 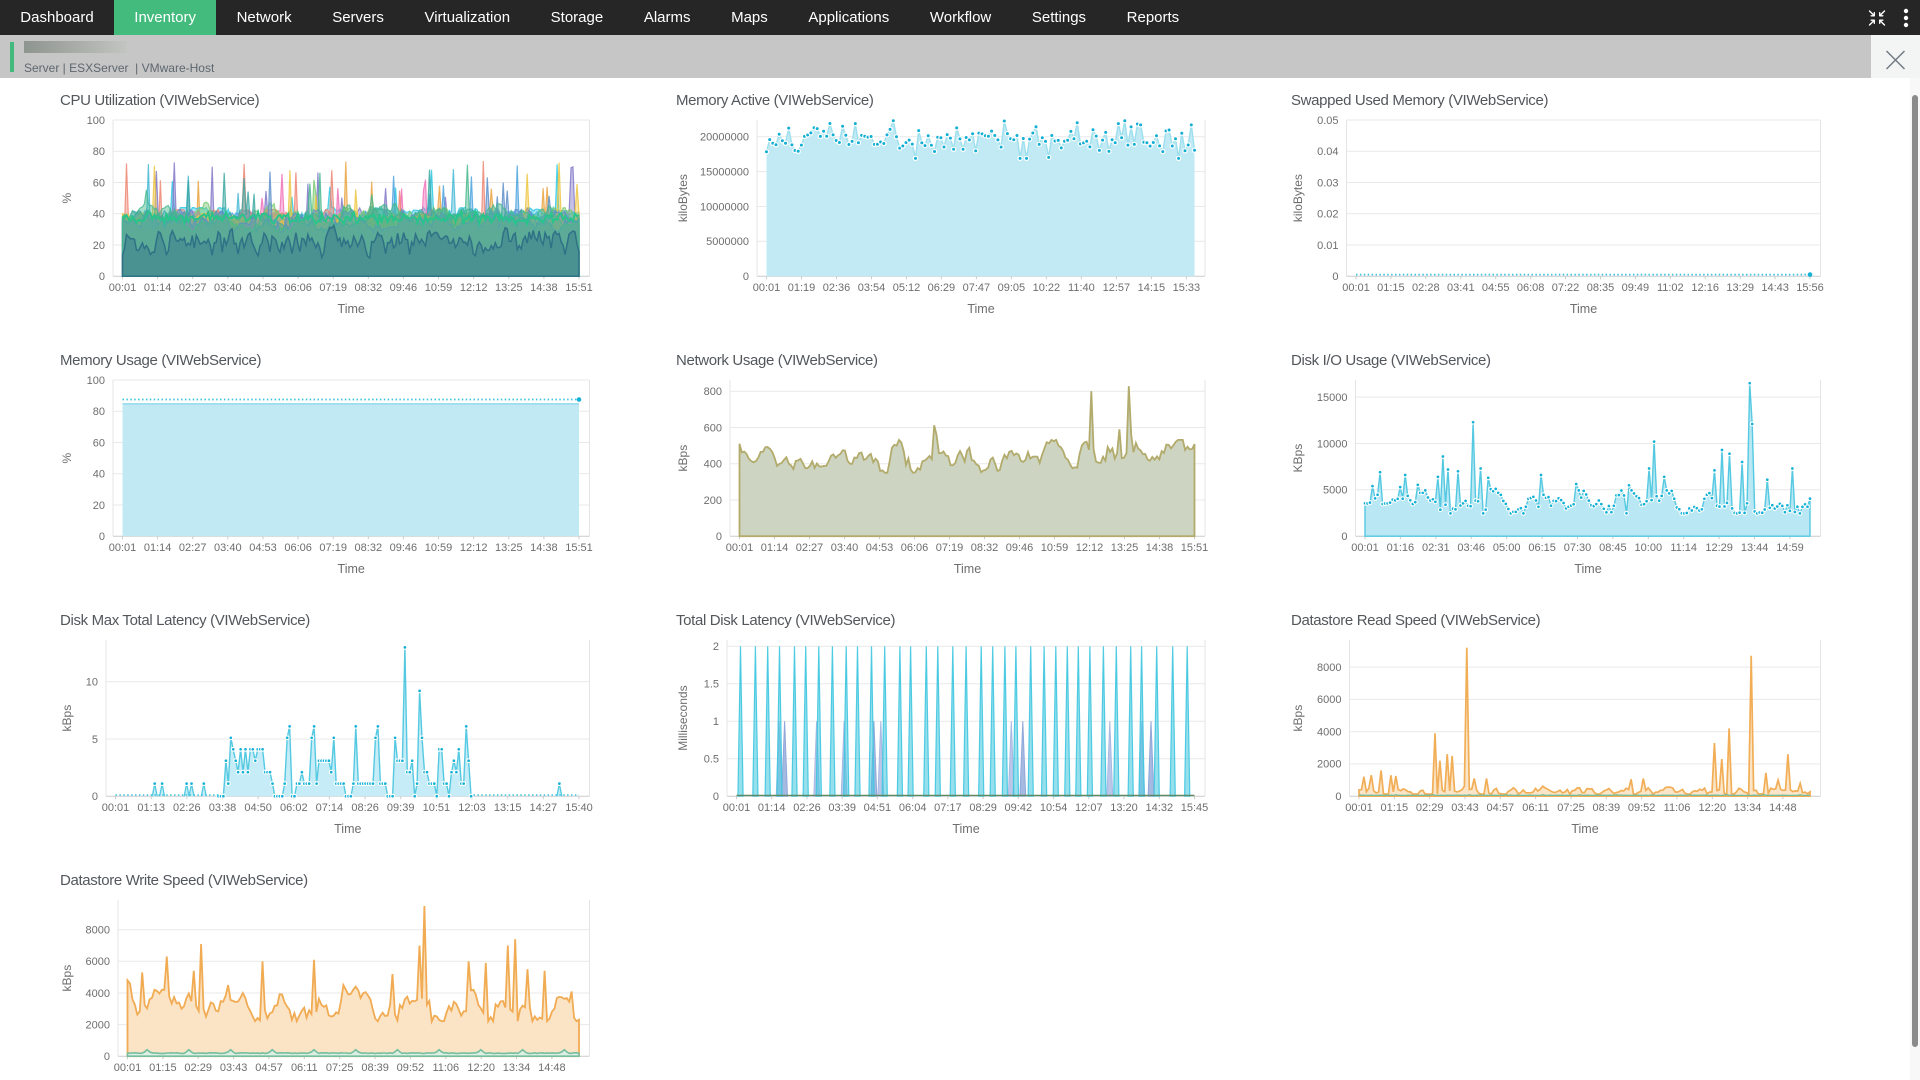 What do you see at coordinates (948, 808) in the screenshot?
I see `svg-text: 07:17` at bounding box center [948, 808].